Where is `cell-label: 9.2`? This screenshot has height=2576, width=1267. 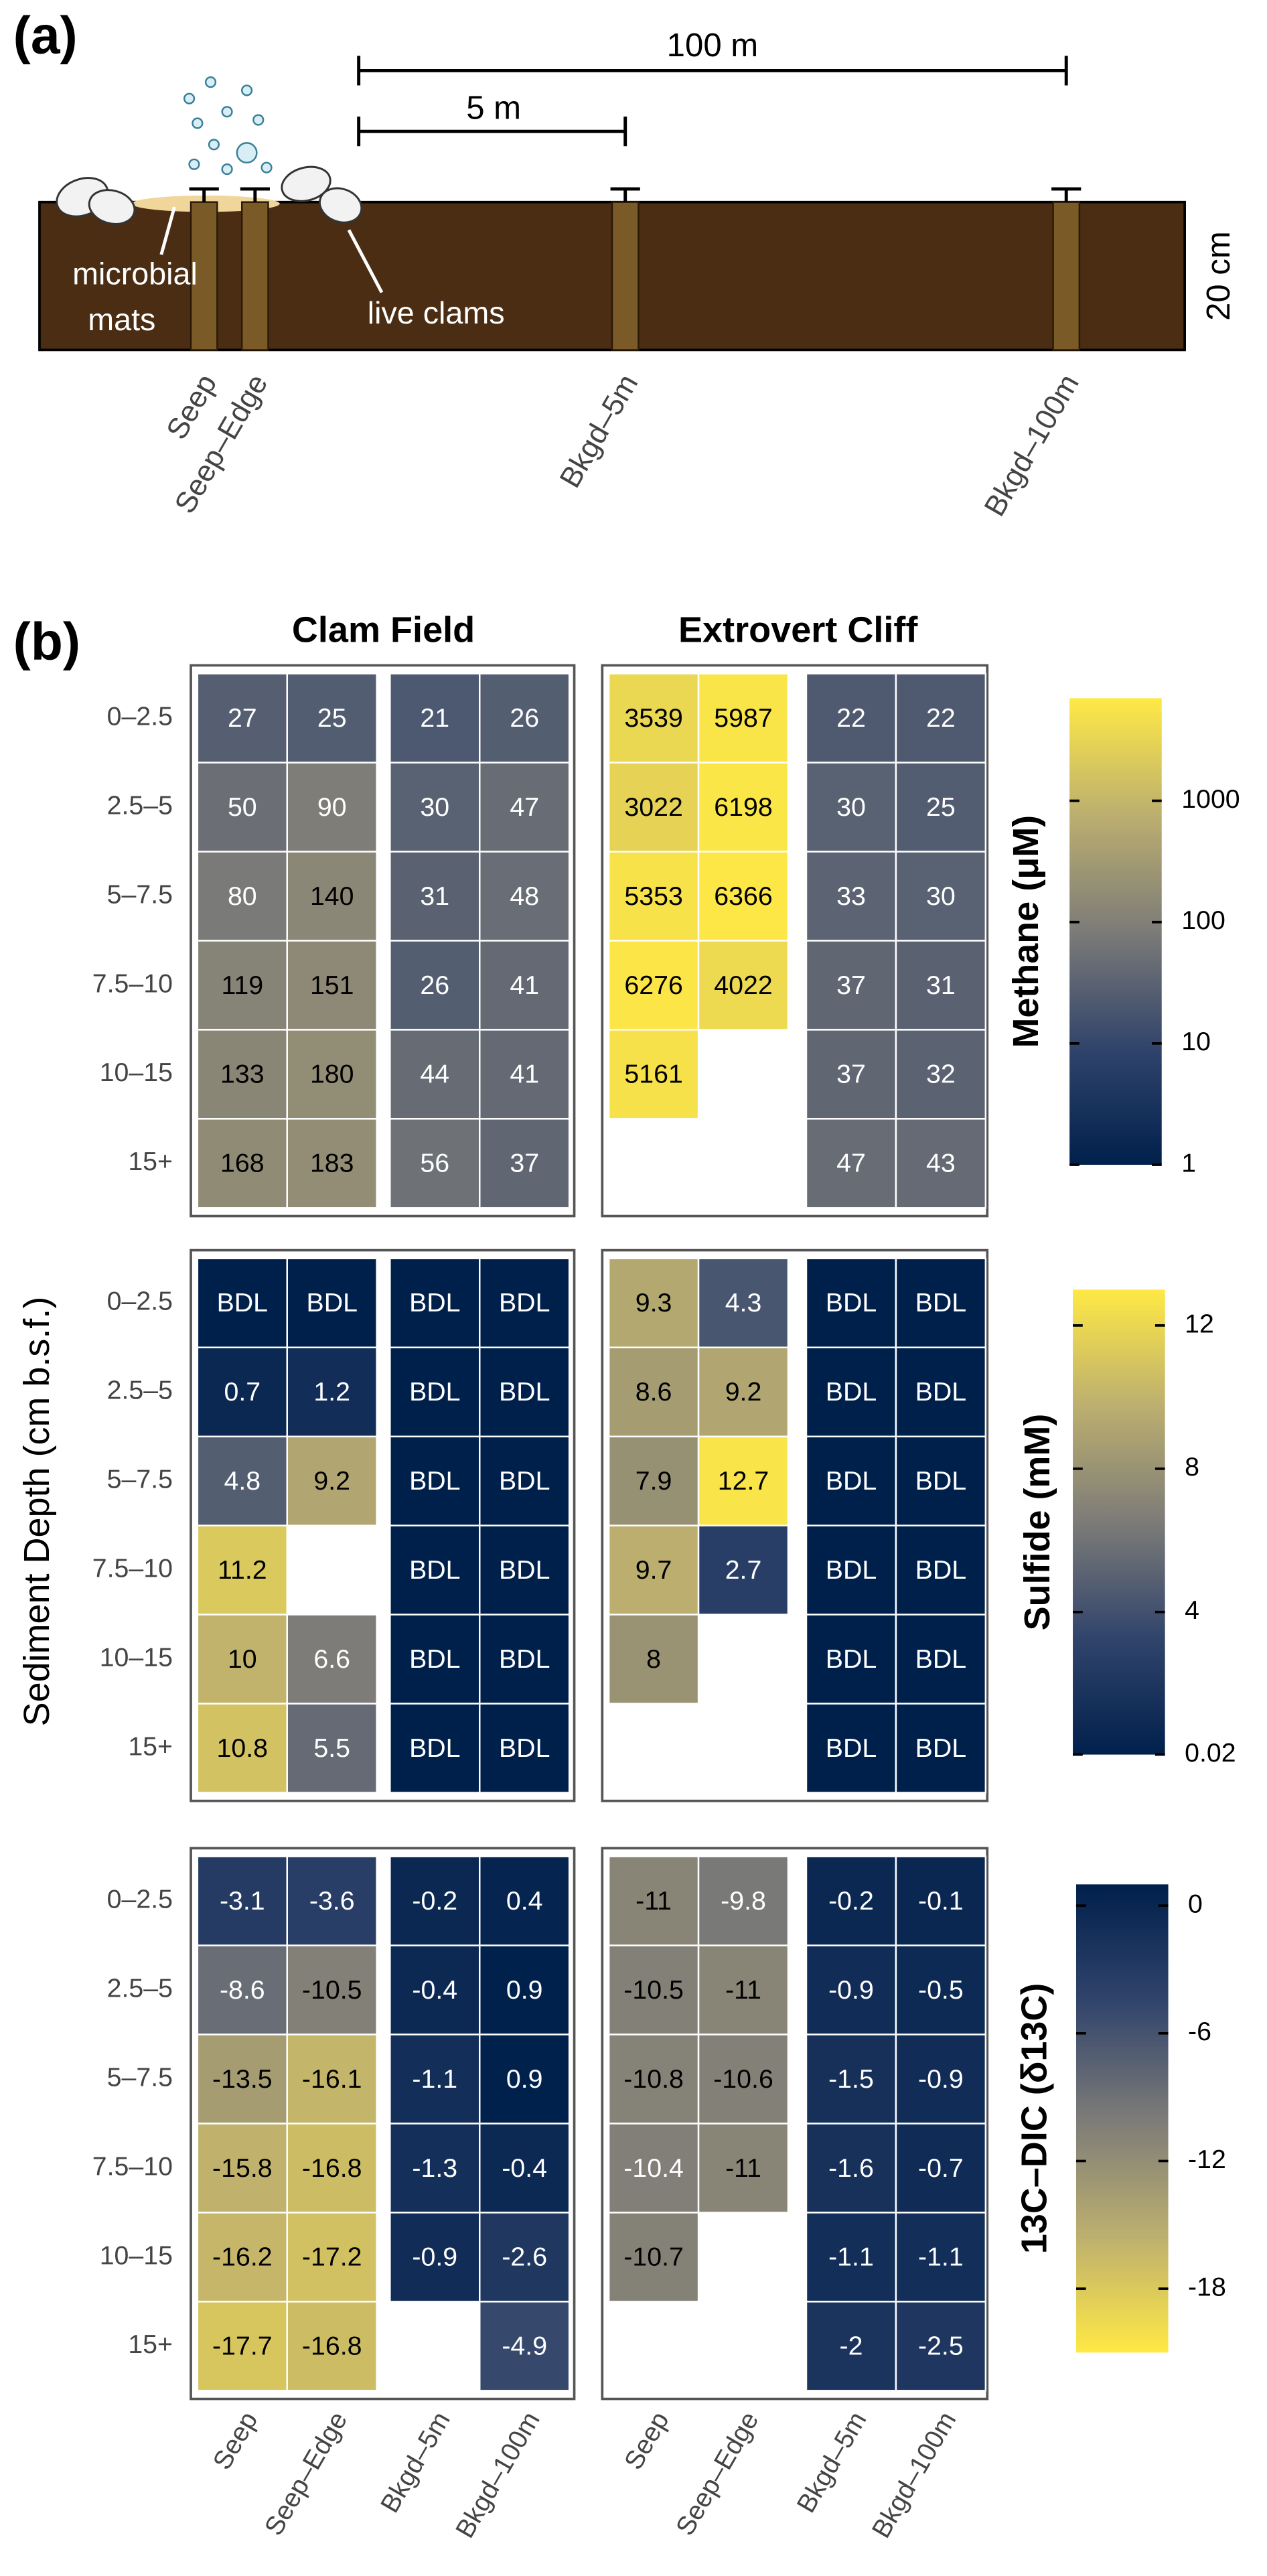
cell-label: 9.2 is located at coordinates (743, 1392).